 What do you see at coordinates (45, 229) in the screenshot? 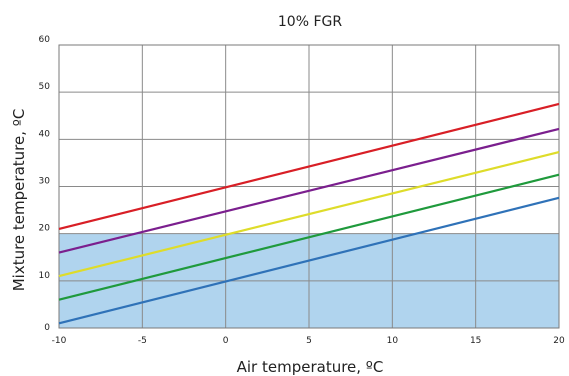
I see `y-tick-label: 20` at bounding box center [45, 229].